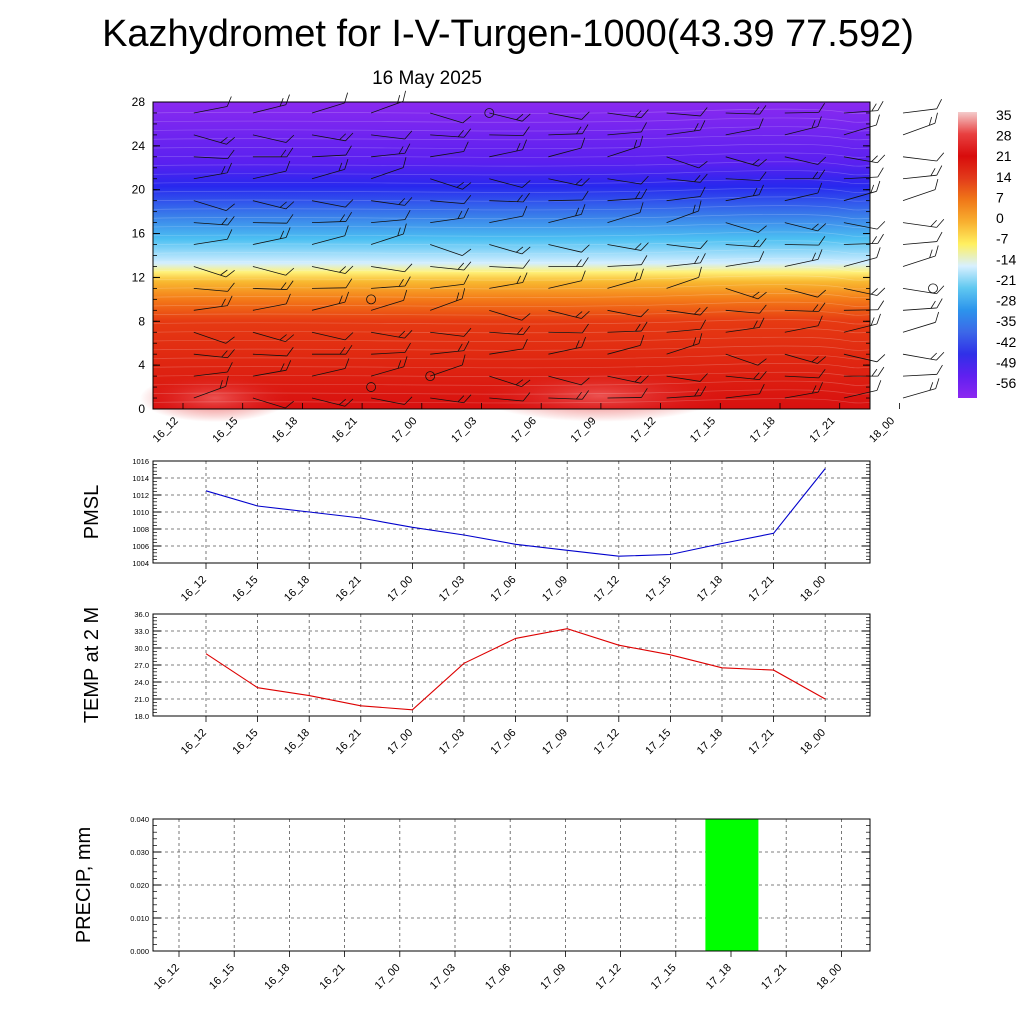 This screenshot has height=1024, width=1024. I want to click on y-tick-label: 36.0, so click(141, 614).